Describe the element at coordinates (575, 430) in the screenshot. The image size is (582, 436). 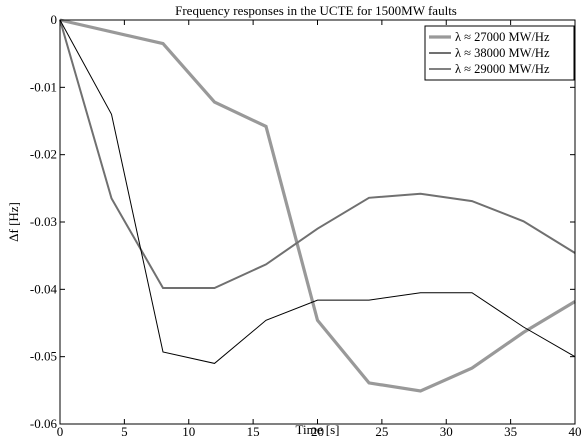
I see `x-tick-label: 40` at that location.